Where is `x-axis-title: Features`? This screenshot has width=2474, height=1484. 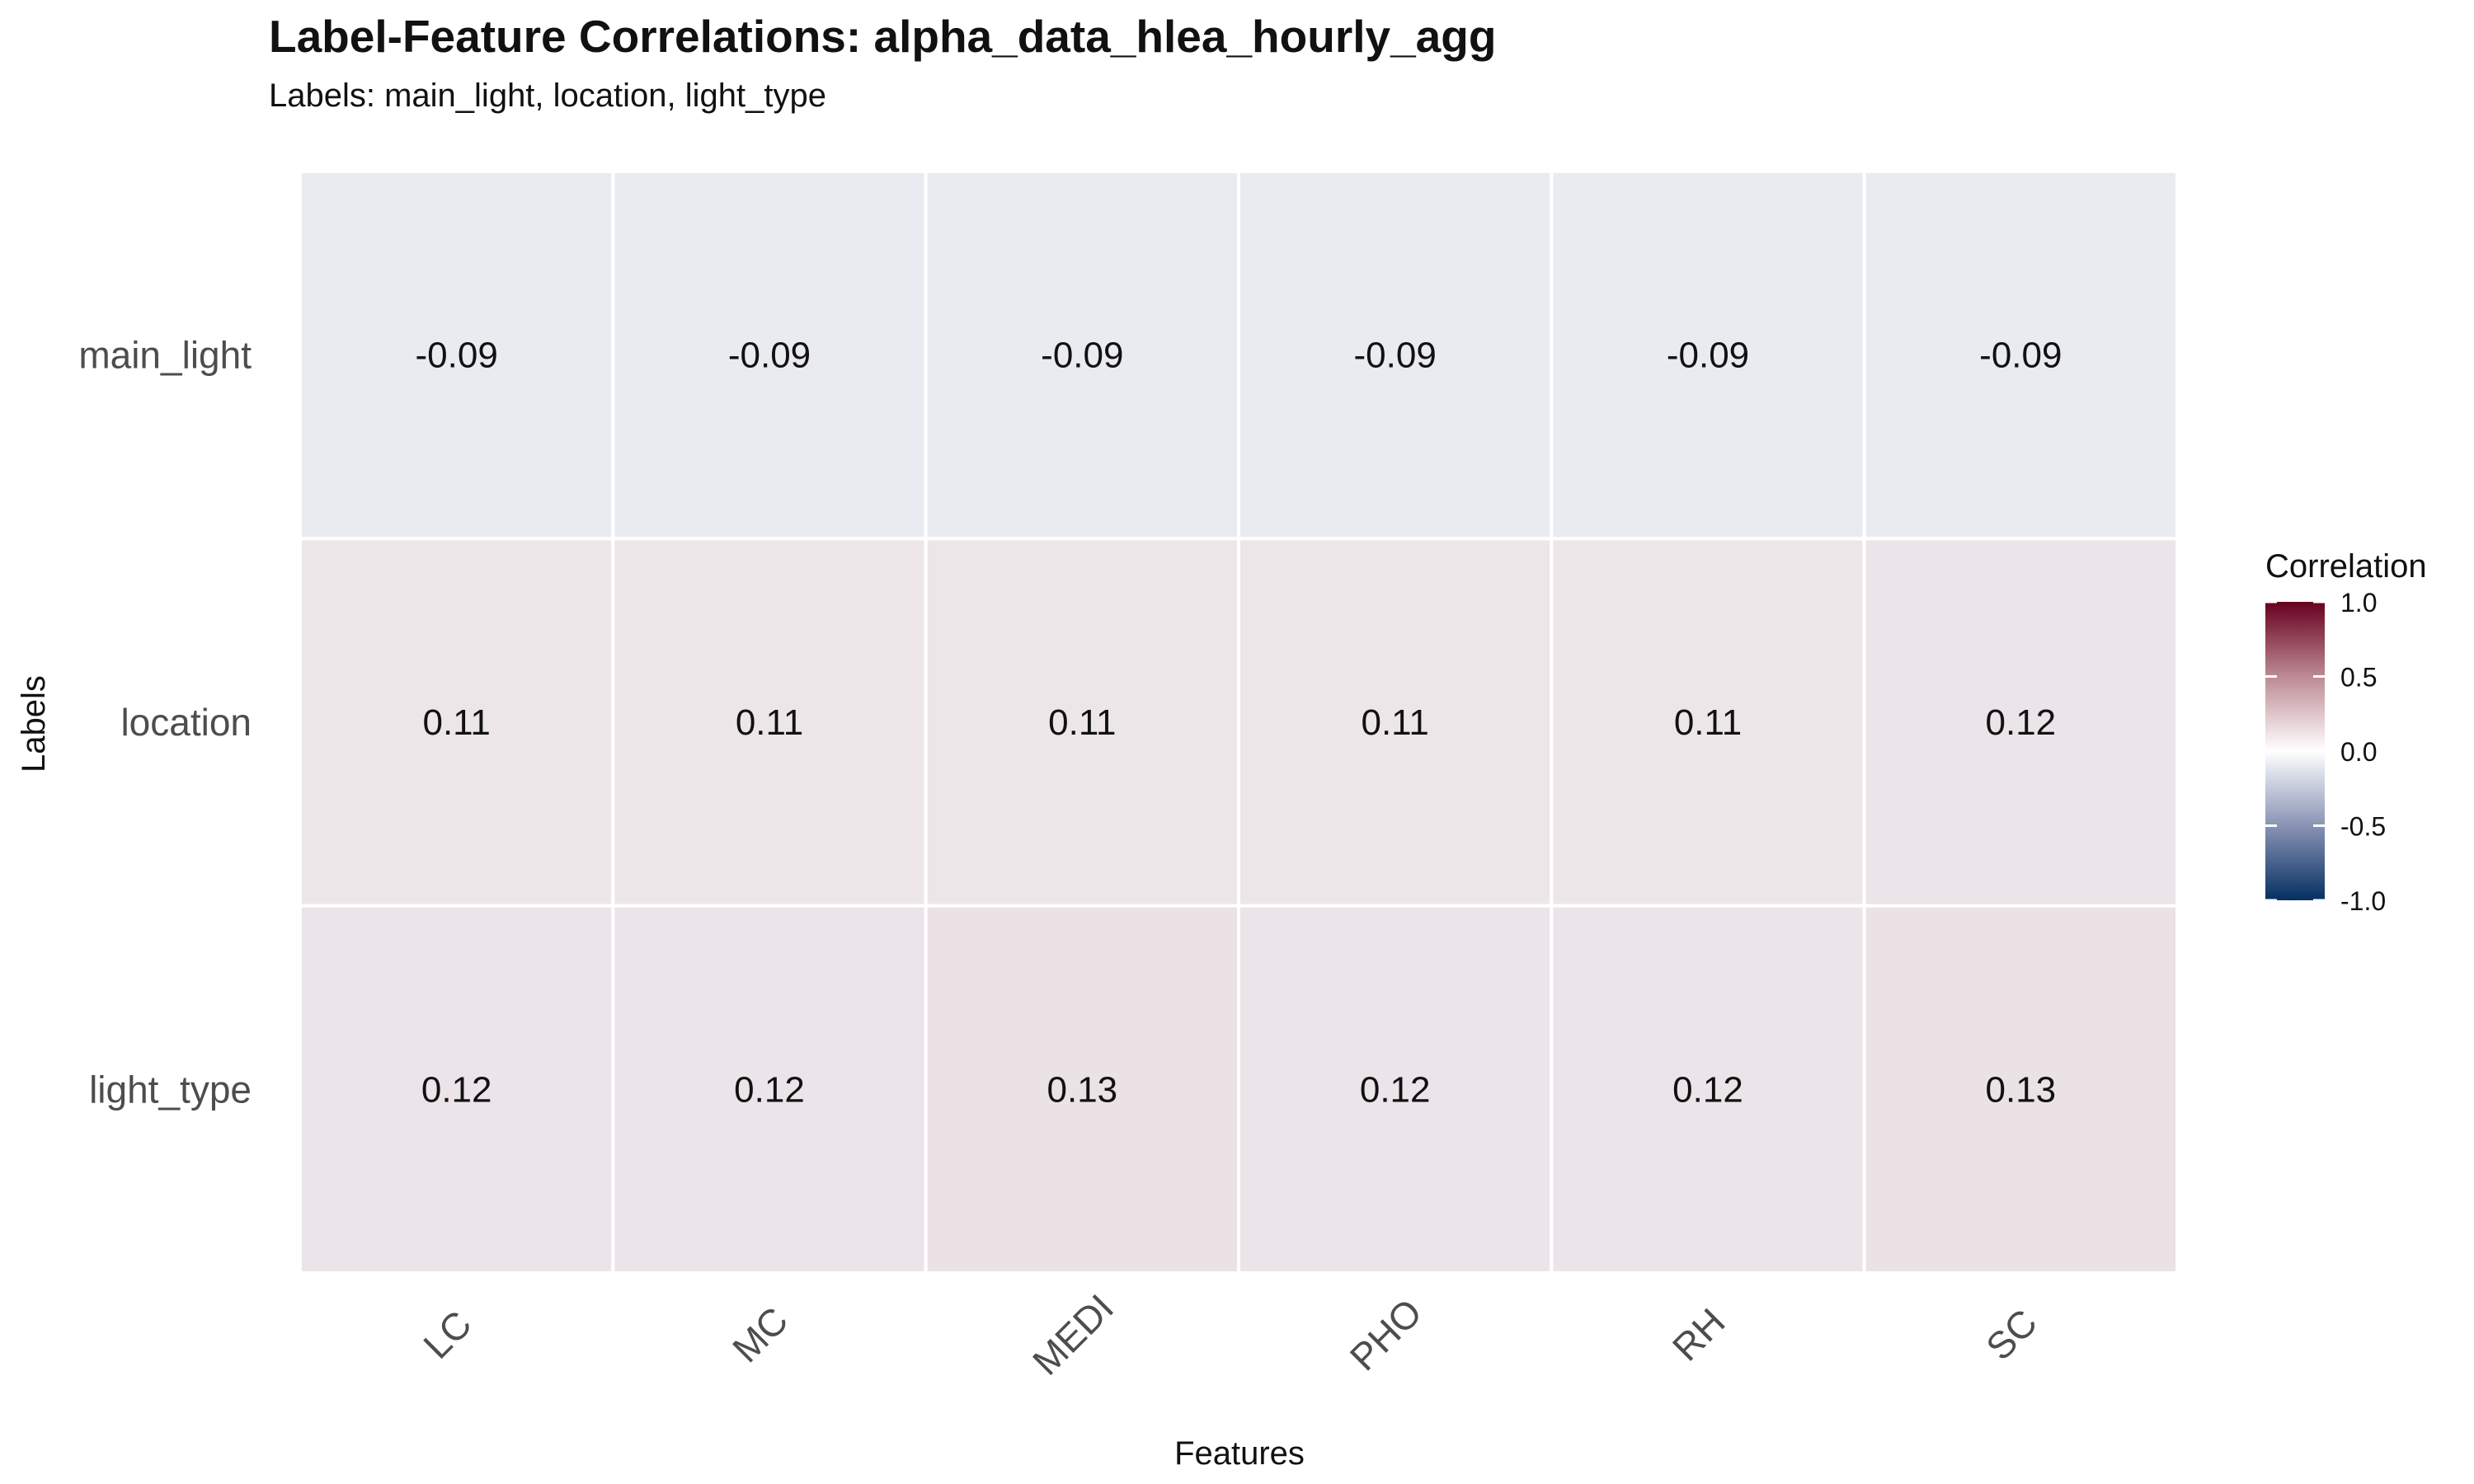
x-axis-title: Features is located at coordinates (1239, 1453).